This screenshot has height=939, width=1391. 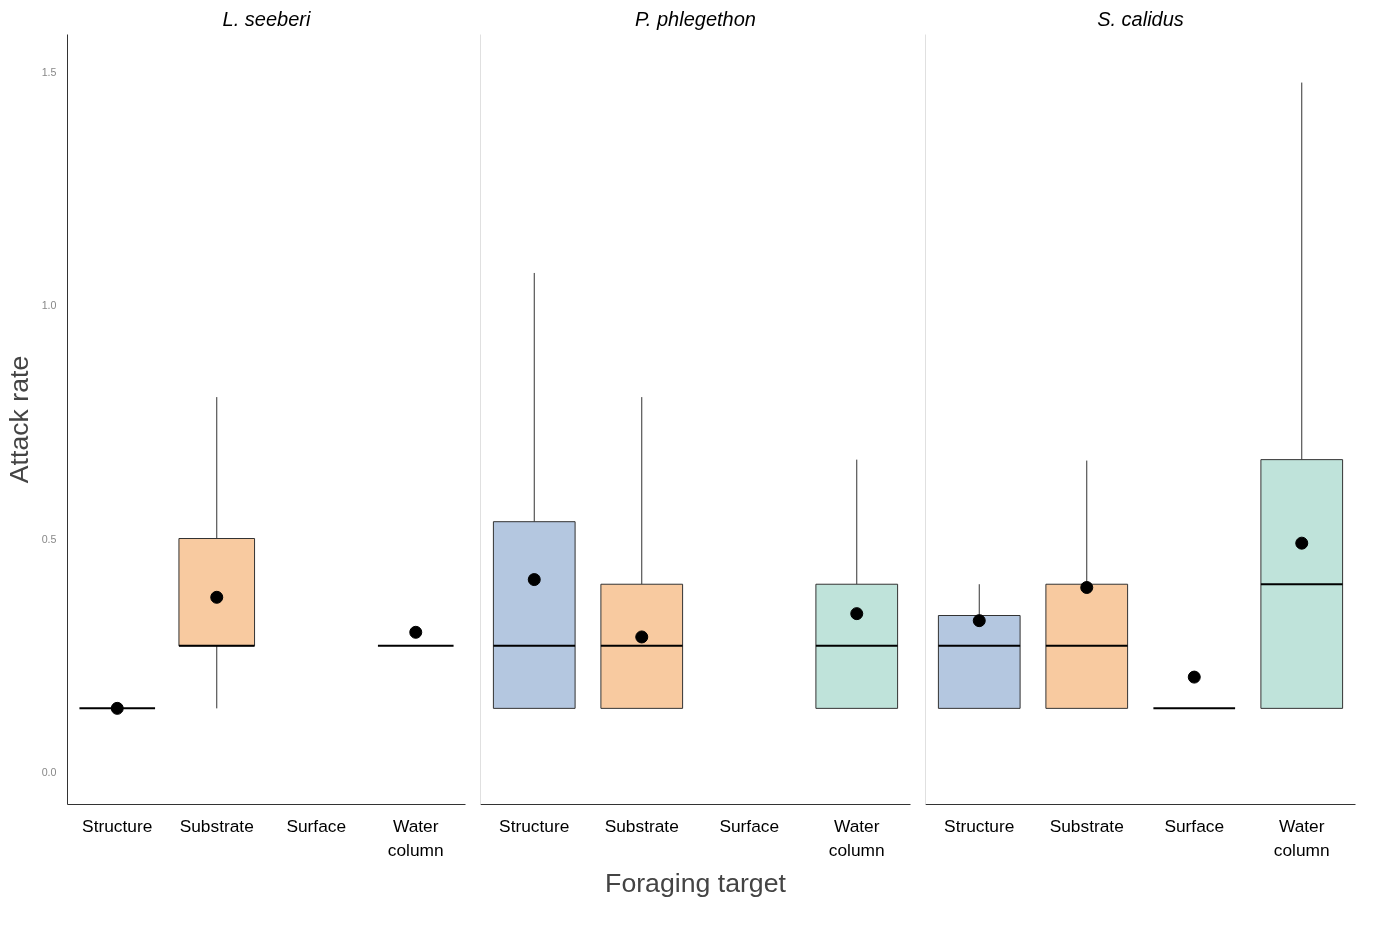 What do you see at coordinates (18, 419) in the screenshot?
I see `y-axis-title: Attack rate` at bounding box center [18, 419].